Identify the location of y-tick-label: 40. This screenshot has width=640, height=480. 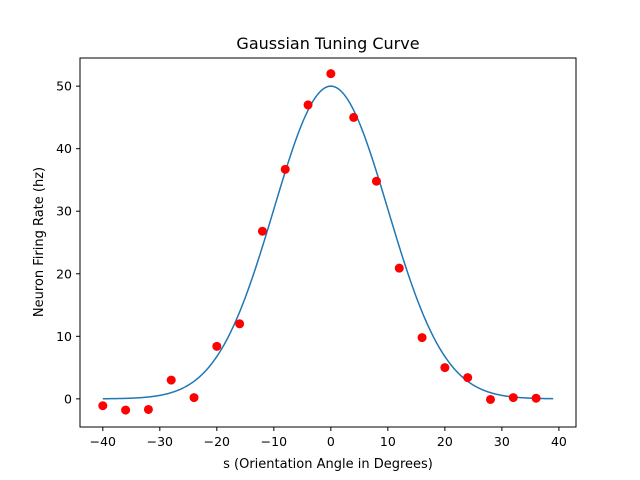
(64, 148).